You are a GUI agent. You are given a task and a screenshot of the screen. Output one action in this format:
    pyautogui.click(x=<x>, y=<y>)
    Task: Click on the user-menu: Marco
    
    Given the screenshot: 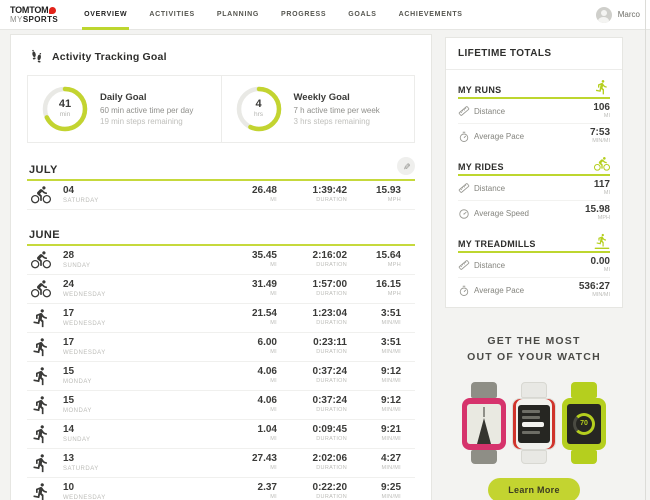 What is the action you would take?
    pyautogui.click(x=617, y=14)
    